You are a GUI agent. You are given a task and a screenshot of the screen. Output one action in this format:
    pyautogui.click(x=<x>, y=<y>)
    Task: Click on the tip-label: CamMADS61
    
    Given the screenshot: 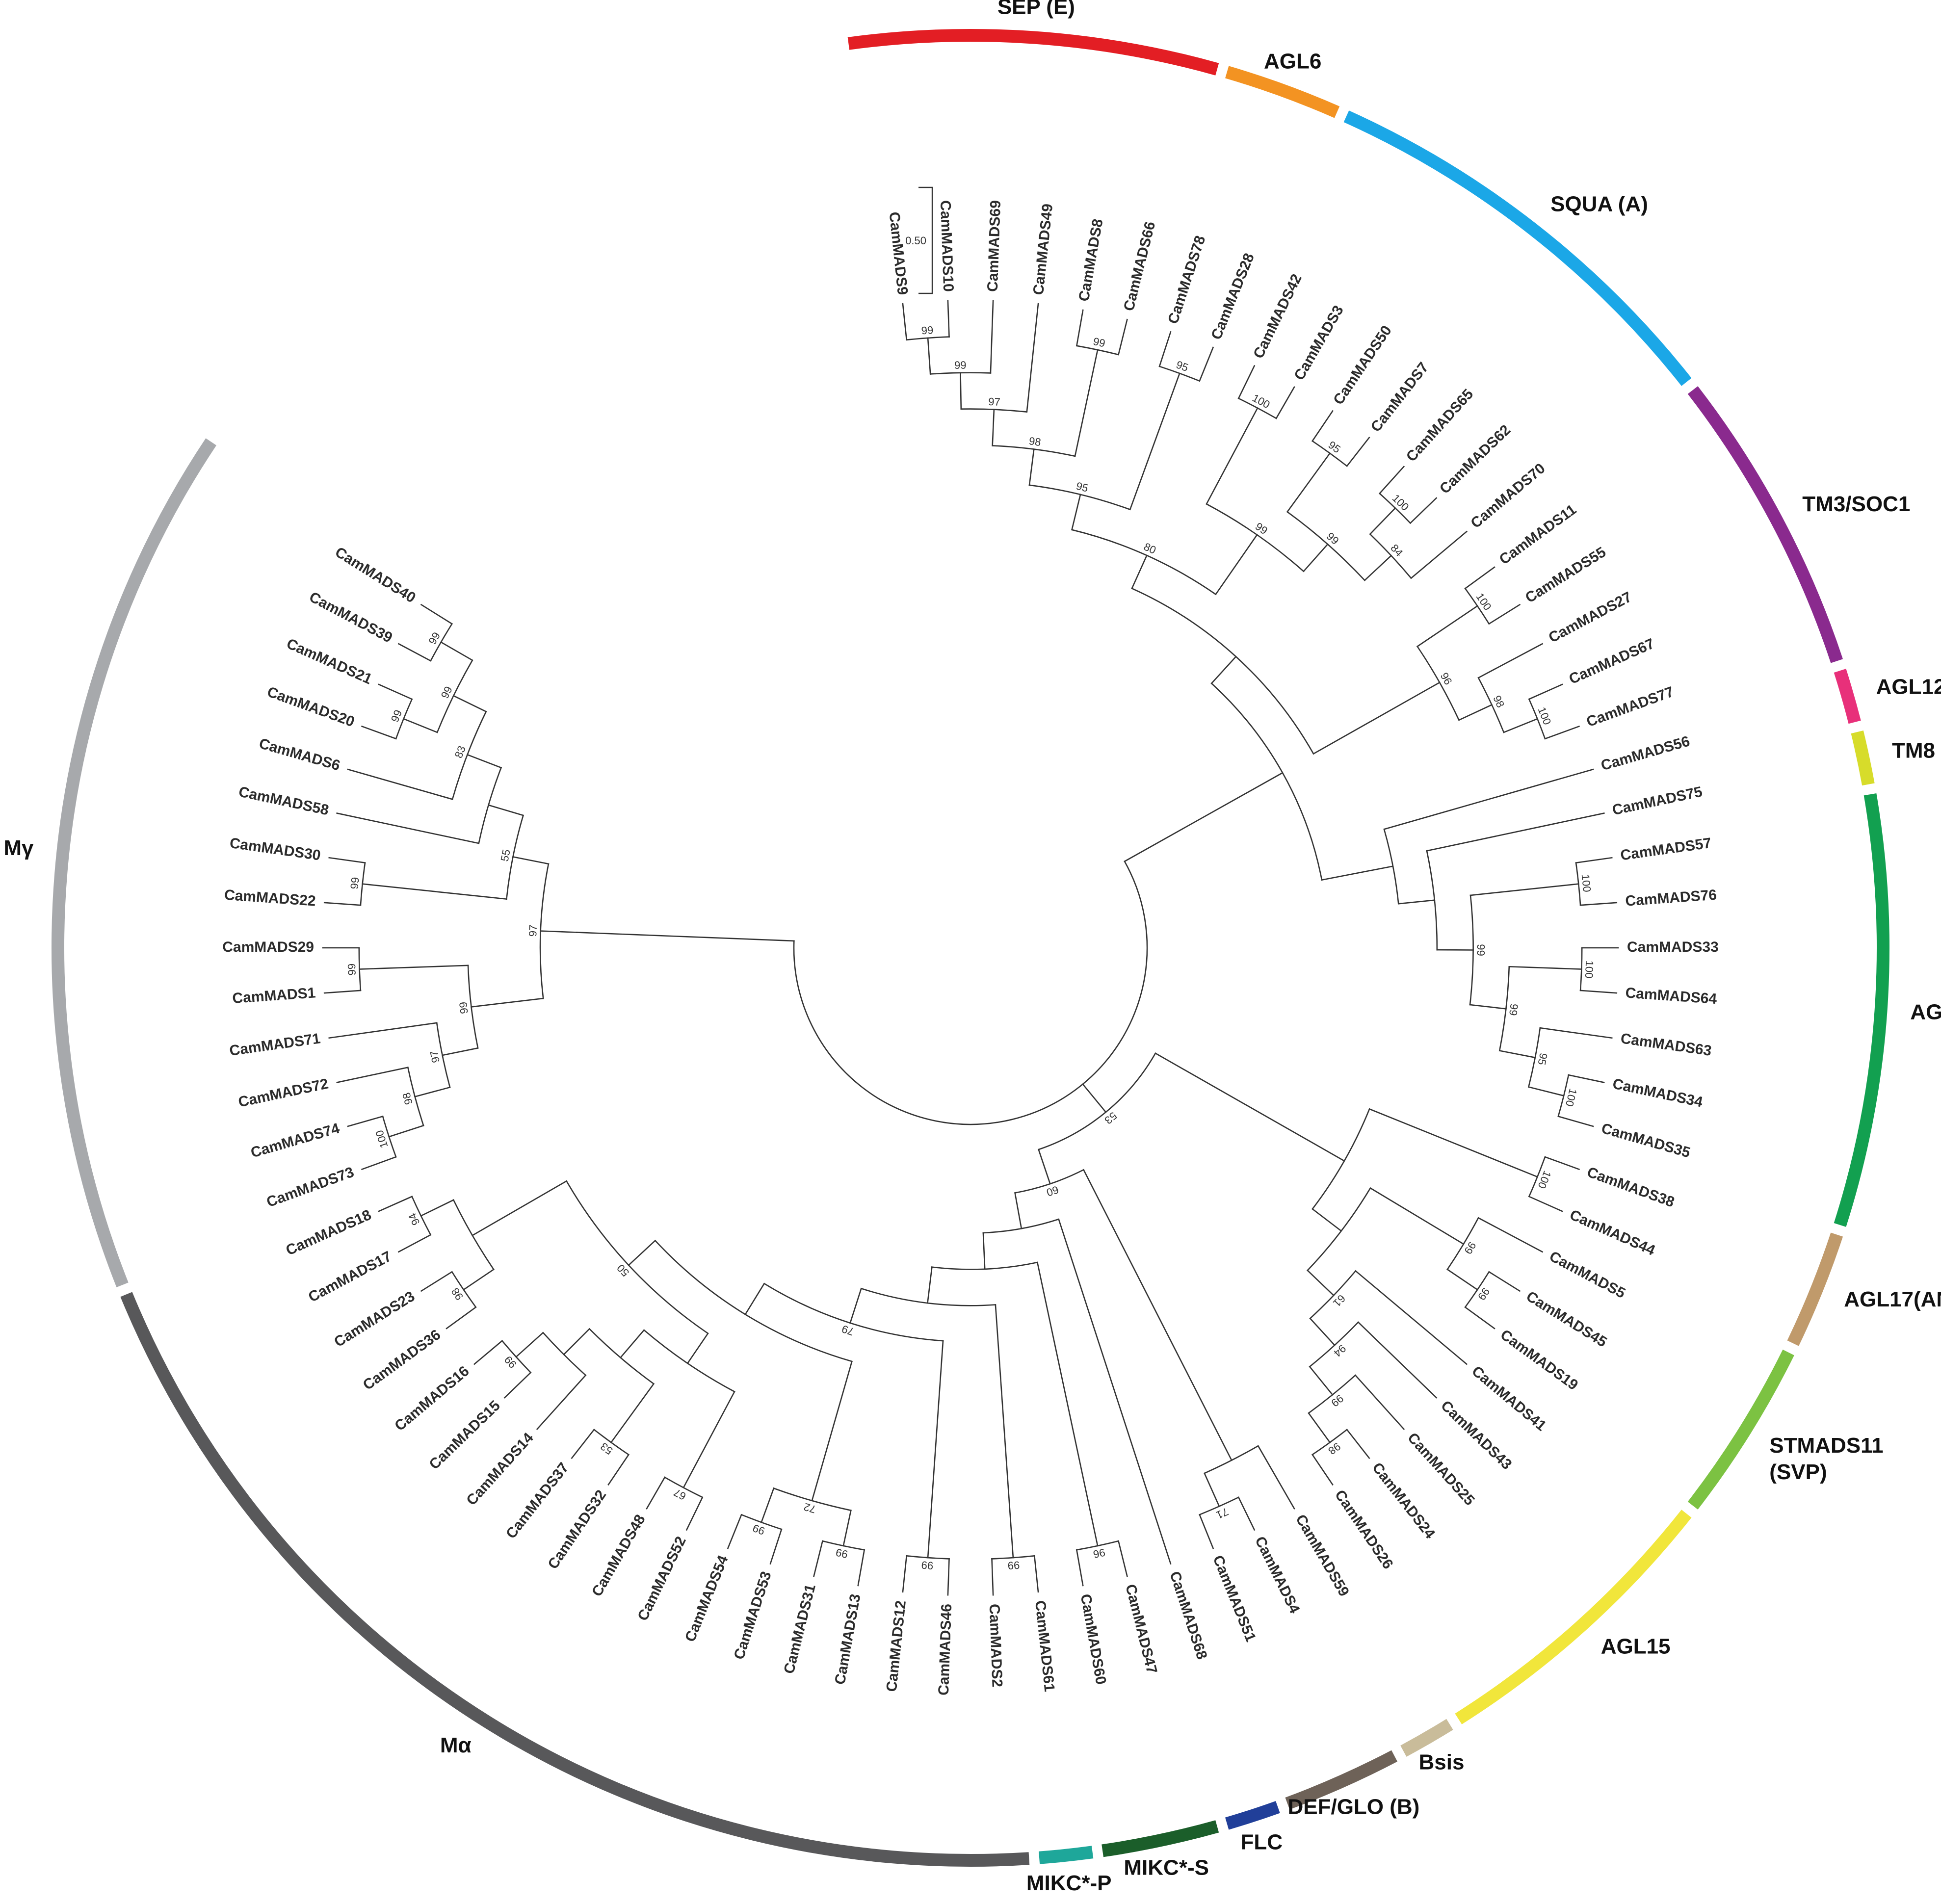 What is the action you would take?
    pyautogui.click(x=1044, y=1646)
    